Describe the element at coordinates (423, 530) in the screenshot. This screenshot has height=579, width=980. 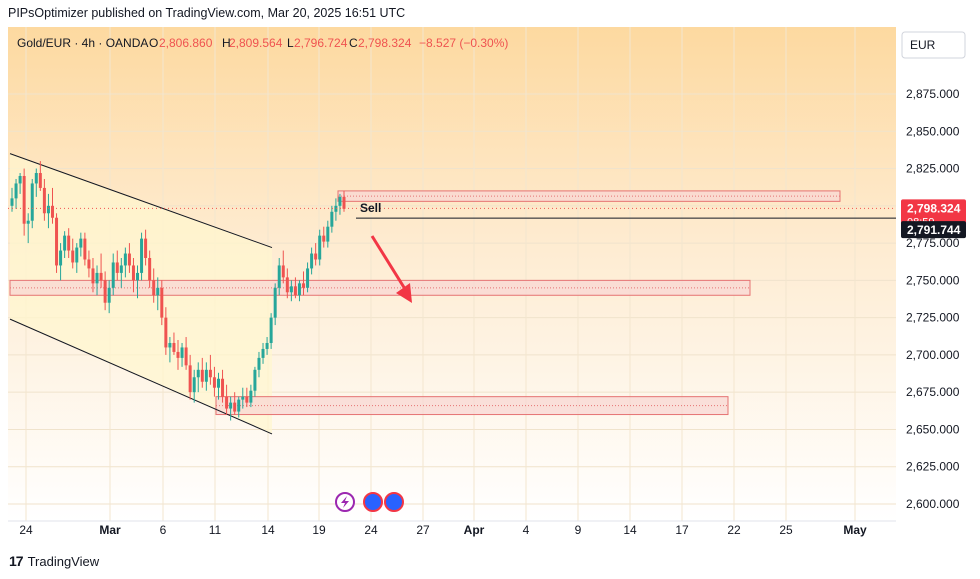
I see `time-tick-label: 27` at that location.